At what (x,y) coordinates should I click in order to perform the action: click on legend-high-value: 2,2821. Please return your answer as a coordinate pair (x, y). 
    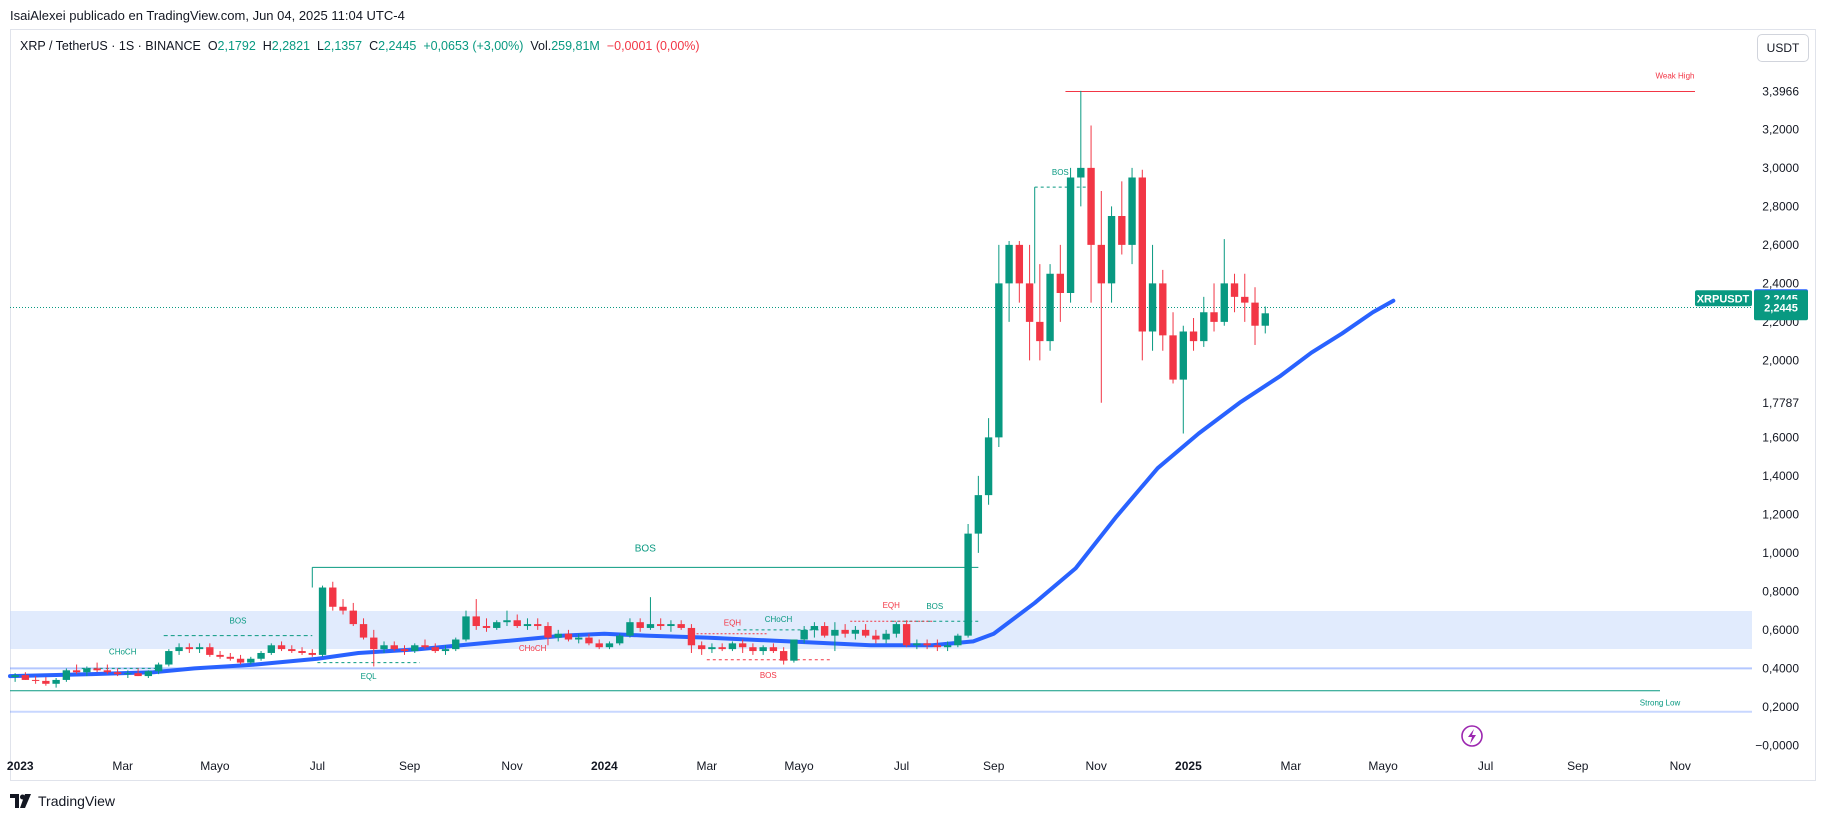
    Looking at the image, I should click on (290, 46).